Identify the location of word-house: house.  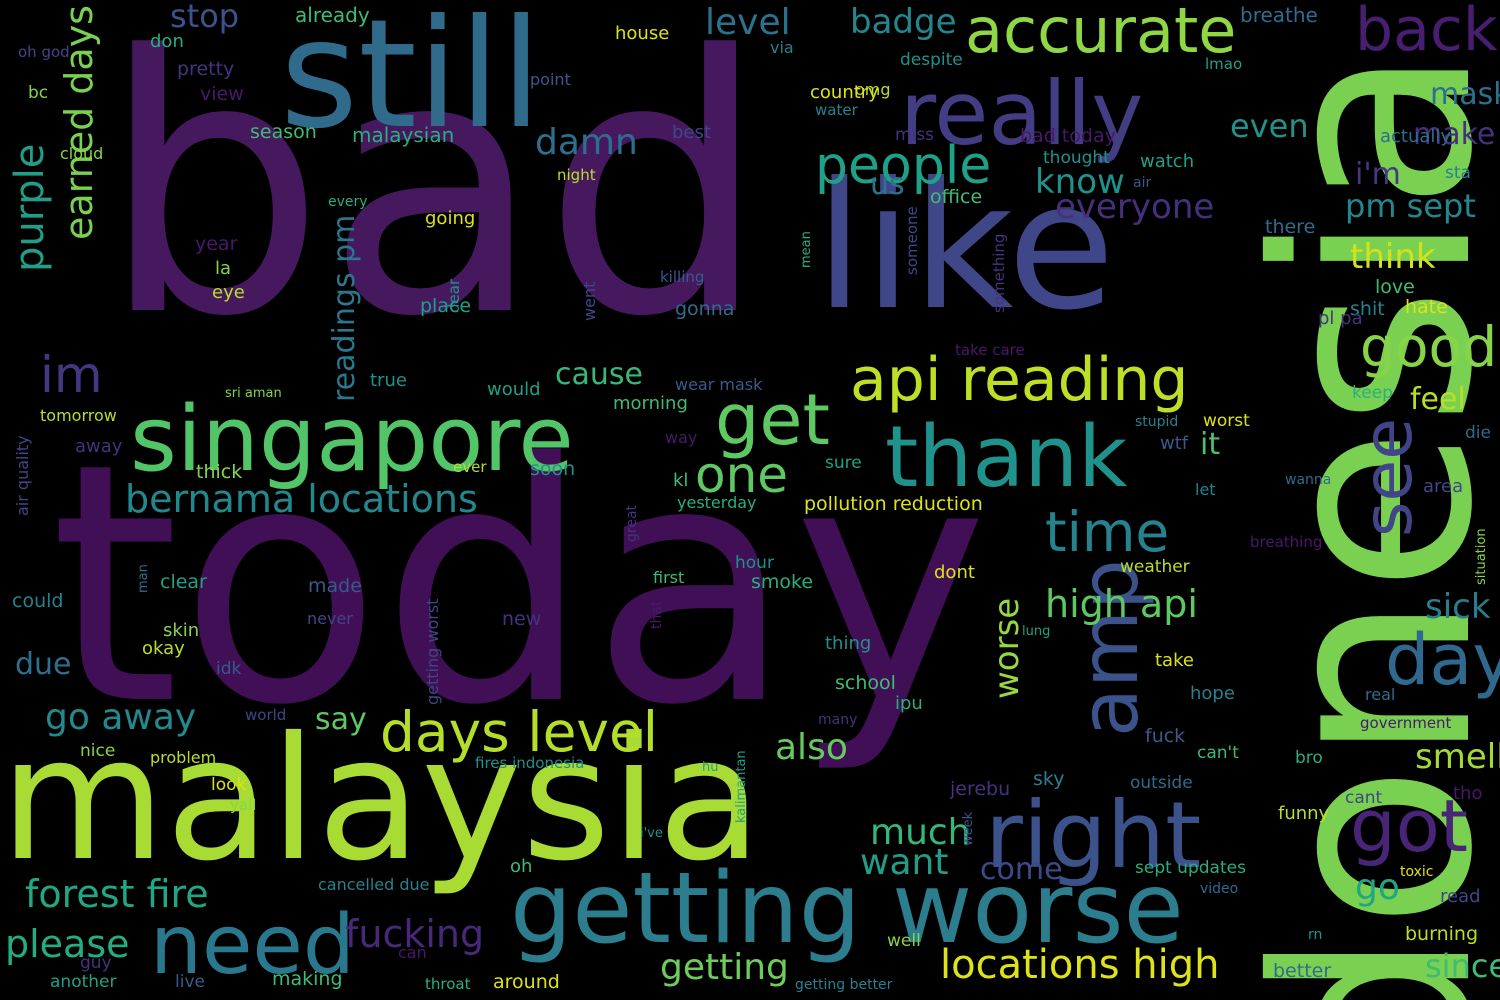
(642, 33).